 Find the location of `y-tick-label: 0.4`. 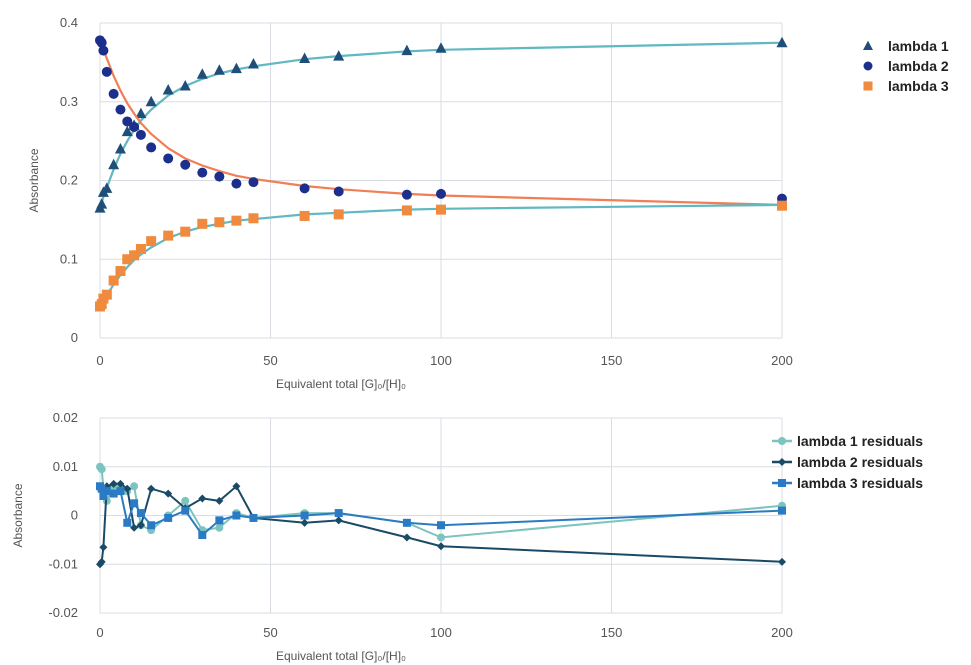

y-tick-label: 0.4 is located at coordinates (69, 22).